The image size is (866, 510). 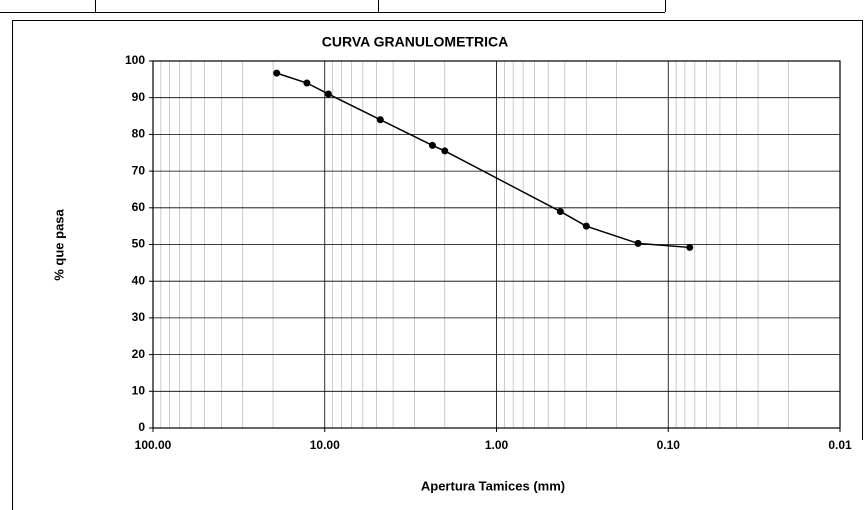 I want to click on x-tick-label: 1.00, so click(x=497, y=445).